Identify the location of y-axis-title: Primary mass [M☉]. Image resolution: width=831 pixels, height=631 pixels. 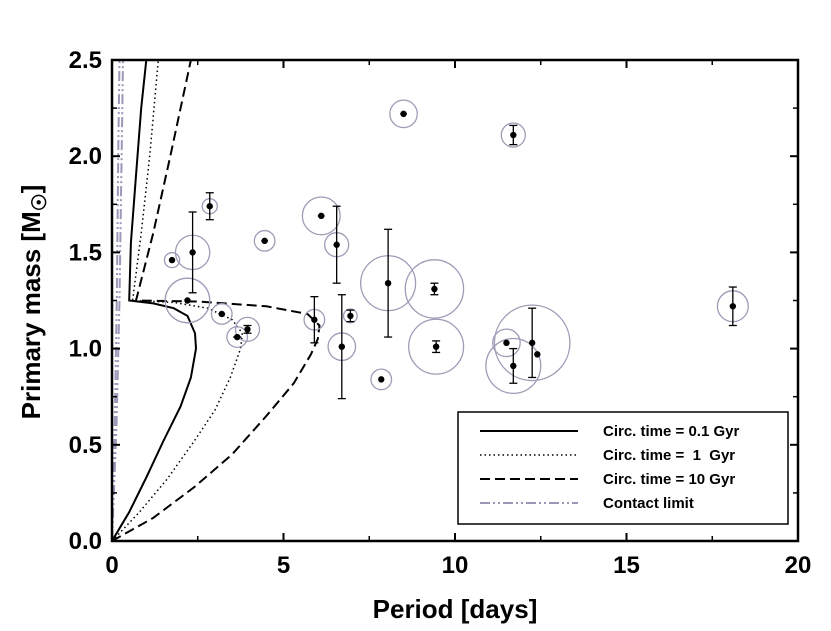
(33, 302).